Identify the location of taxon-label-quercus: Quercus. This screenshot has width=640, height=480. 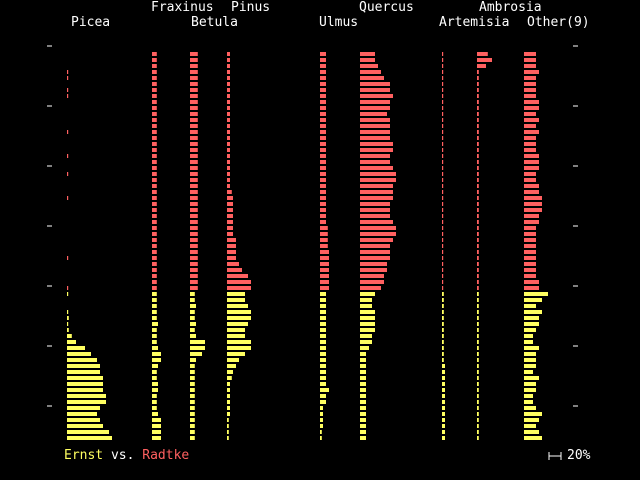
(386, 7).